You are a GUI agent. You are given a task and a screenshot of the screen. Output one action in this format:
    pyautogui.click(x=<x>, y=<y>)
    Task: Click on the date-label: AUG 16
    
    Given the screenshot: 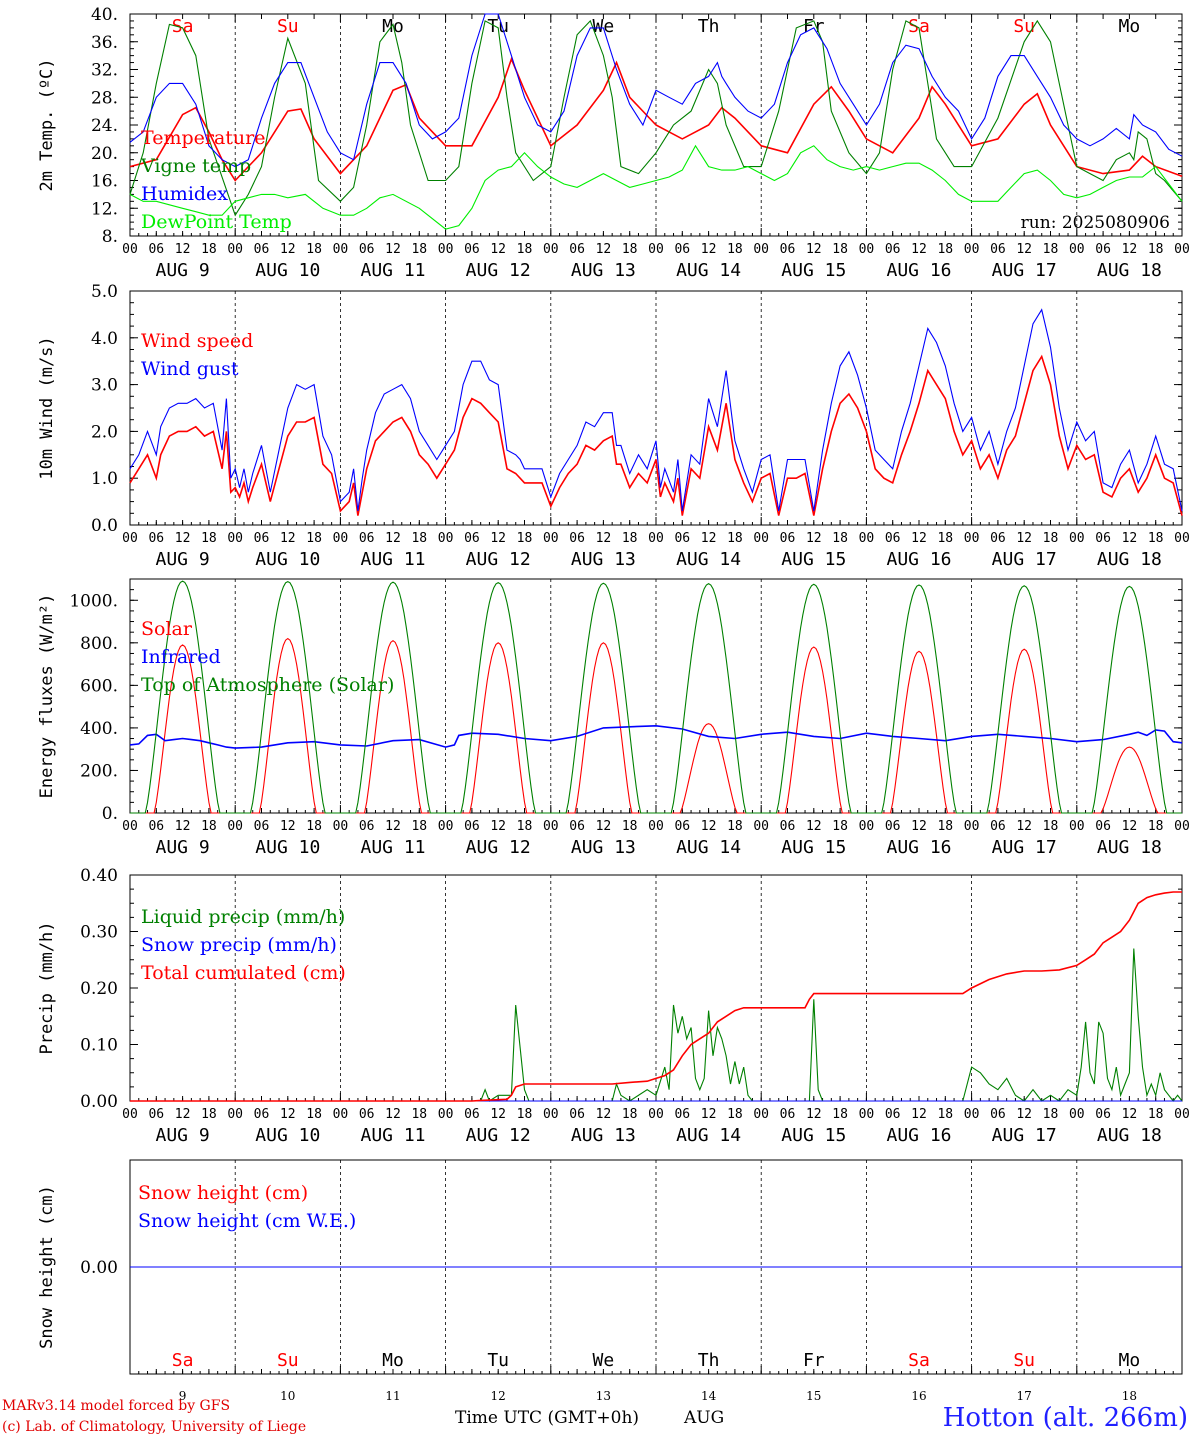 What is the action you would take?
    pyautogui.click(x=918, y=270)
    